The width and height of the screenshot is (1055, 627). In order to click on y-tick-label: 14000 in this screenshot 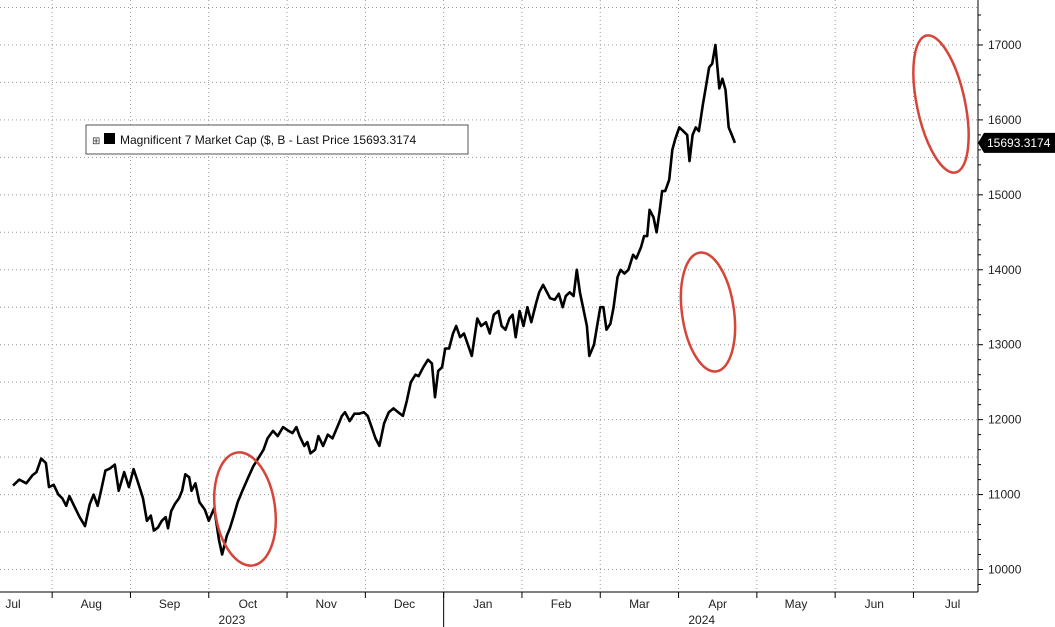, I will do `click(1005, 270)`.